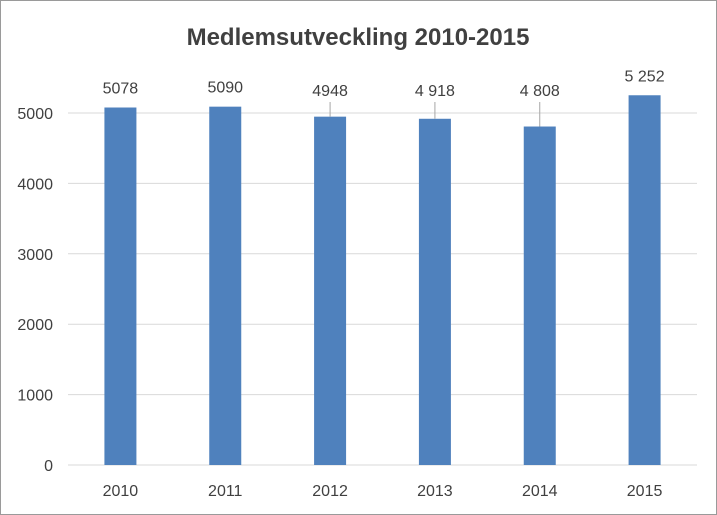 The image size is (717, 515). Describe the element at coordinates (330, 91) in the screenshot. I see `data-label: 4948` at that location.